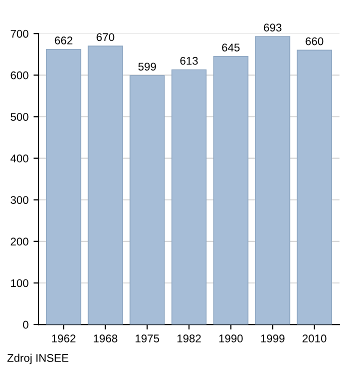 This screenshot has height=373, width=350. What do you see at coordinates (147, 66) in the screenshot?
I see `data-label: 599` at bounding box center [147, 66].